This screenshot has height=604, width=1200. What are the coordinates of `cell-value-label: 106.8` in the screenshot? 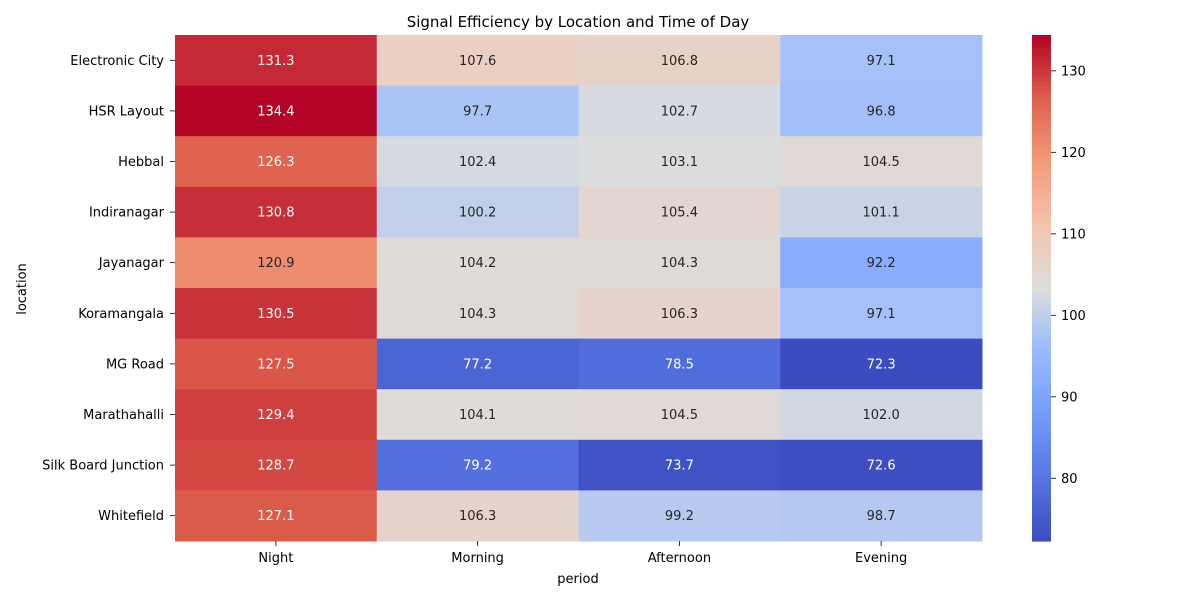 It's located at (679, 61).